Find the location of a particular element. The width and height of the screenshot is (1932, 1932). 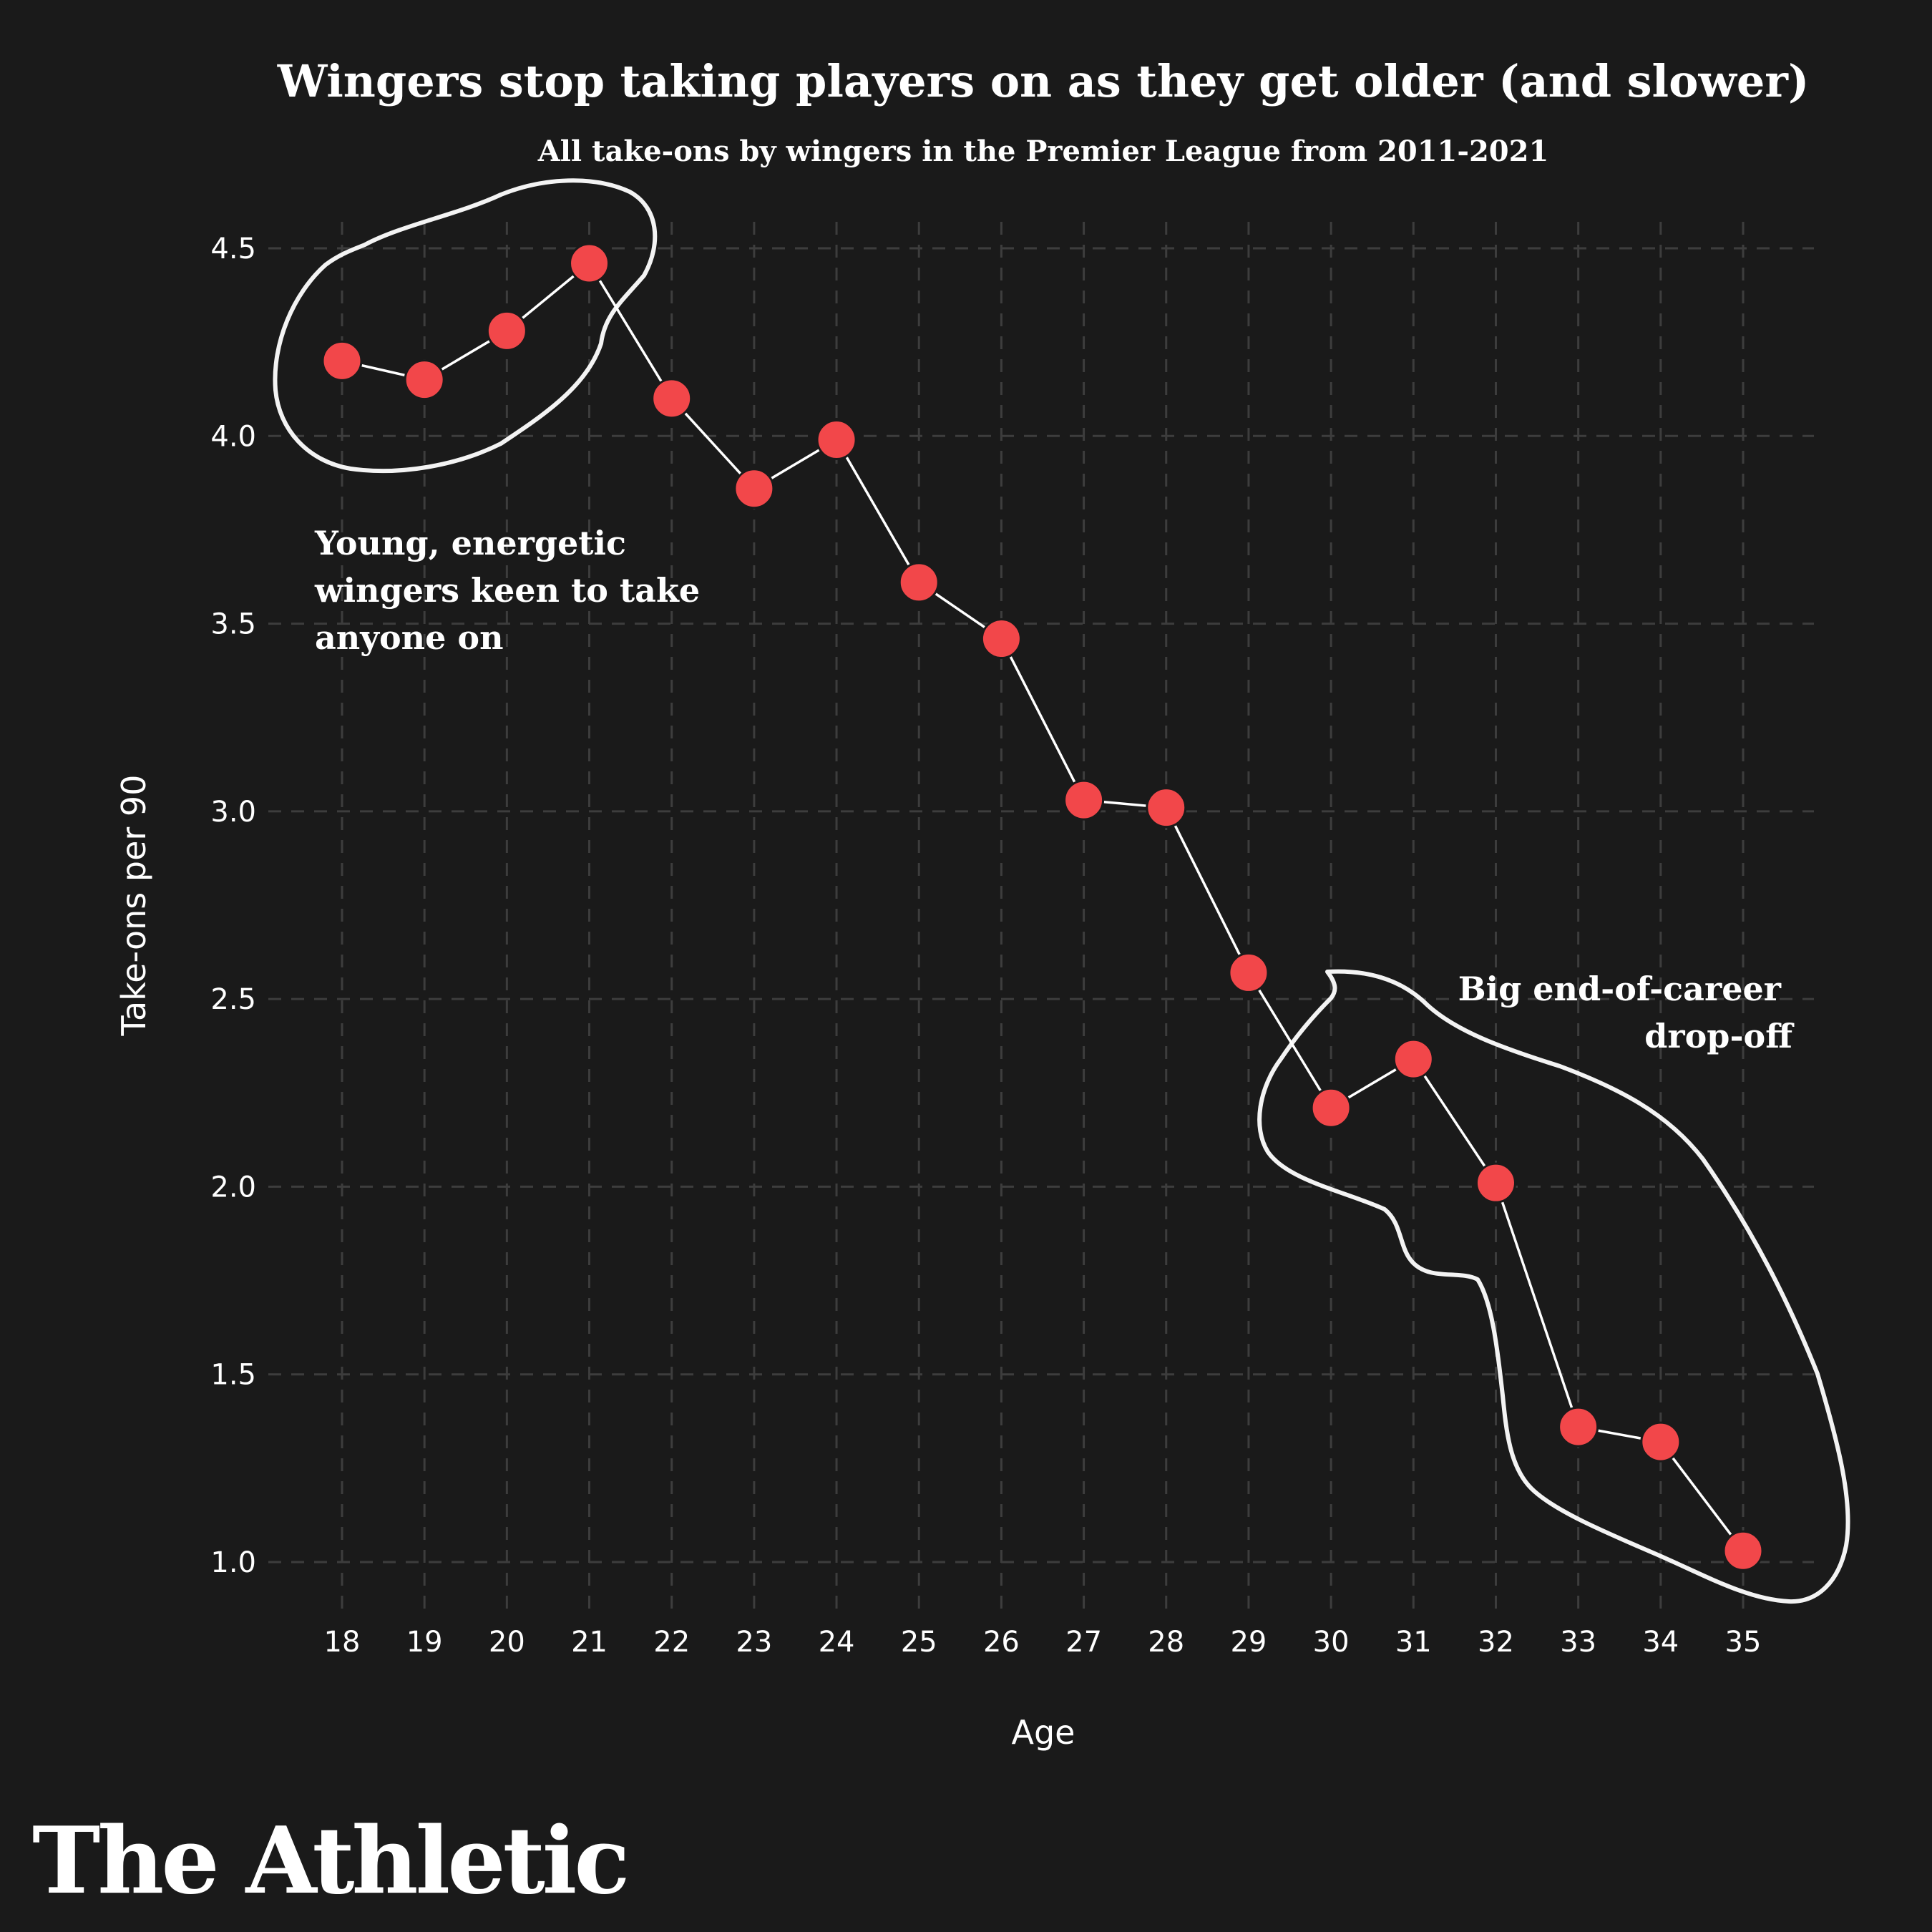

y-tick-label: 3.0 is located at coordinates (233, 812).